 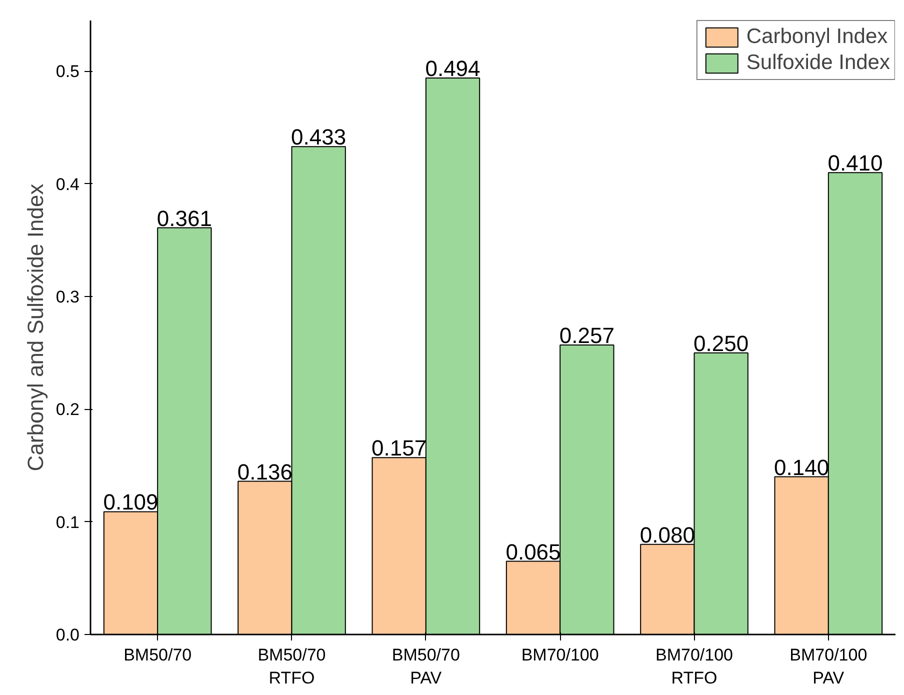 What do you see at coordinates (184, 218) in the screenshot?
I see `data-label: 0.361` at bounding box center [184, 218].